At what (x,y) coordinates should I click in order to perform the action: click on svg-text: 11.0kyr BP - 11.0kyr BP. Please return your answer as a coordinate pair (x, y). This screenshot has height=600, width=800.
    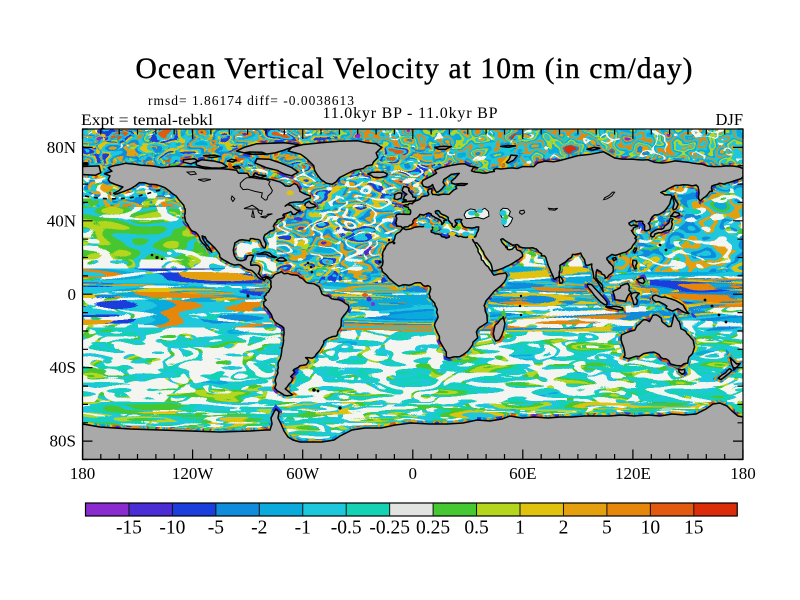
    Looking at the image, I should click on (410, 113).